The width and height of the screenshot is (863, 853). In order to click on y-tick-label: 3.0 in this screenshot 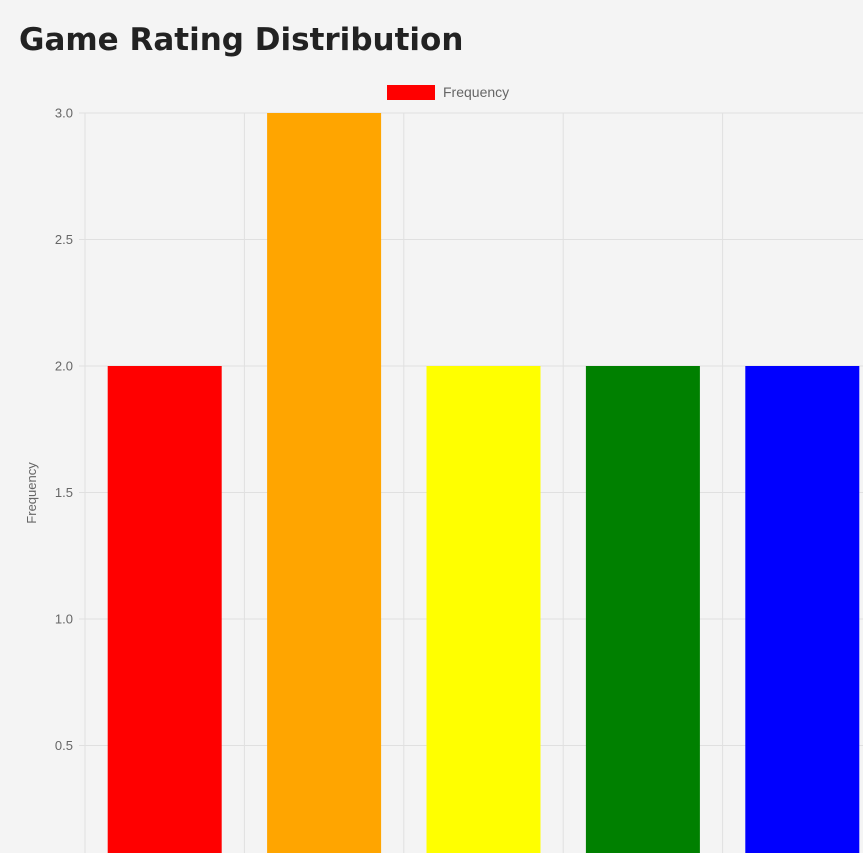, I will do `click(64, 113)`.